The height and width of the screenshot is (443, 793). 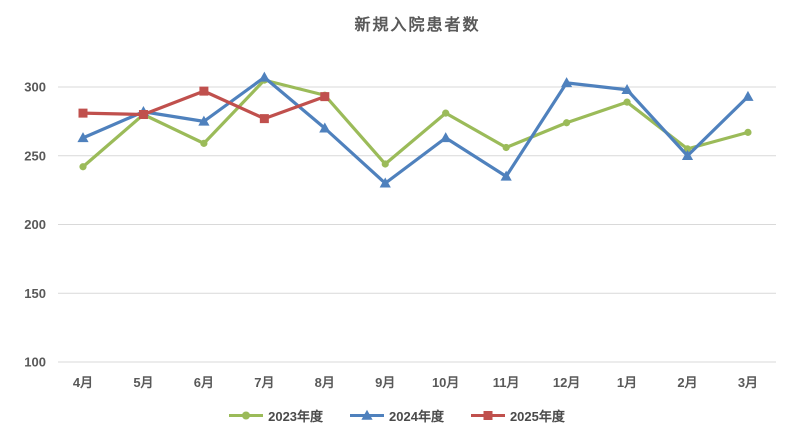 What do you see at coordinates (264, 382) in the screenshot?
I see `x-tick-label: 7月` at bounding box center [264, 382].